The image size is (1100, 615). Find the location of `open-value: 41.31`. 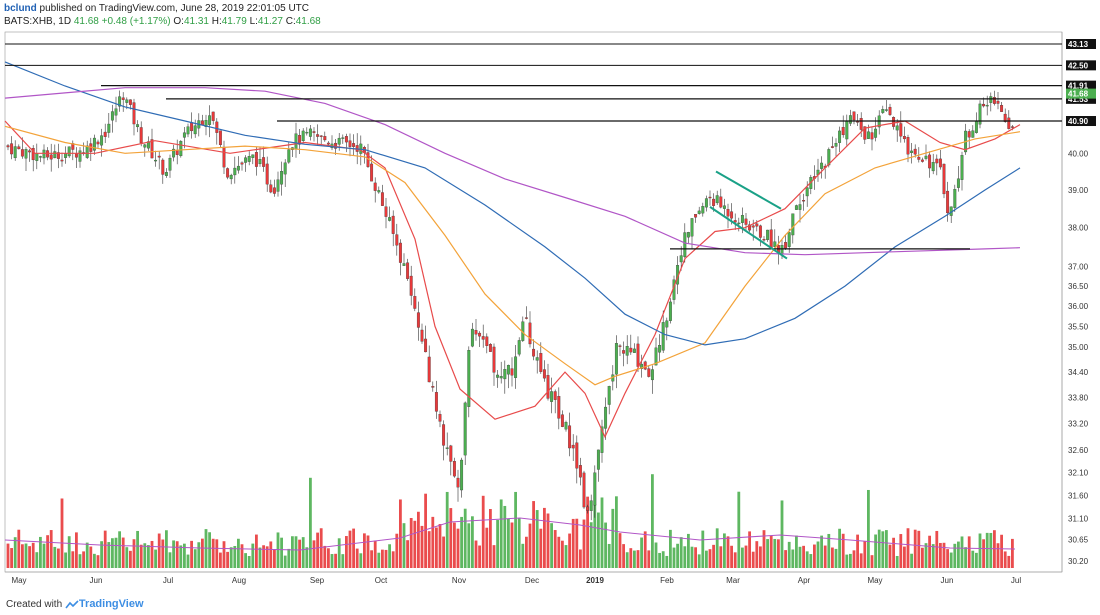

open-value: 41.31 is located at coordinates (196, 21).